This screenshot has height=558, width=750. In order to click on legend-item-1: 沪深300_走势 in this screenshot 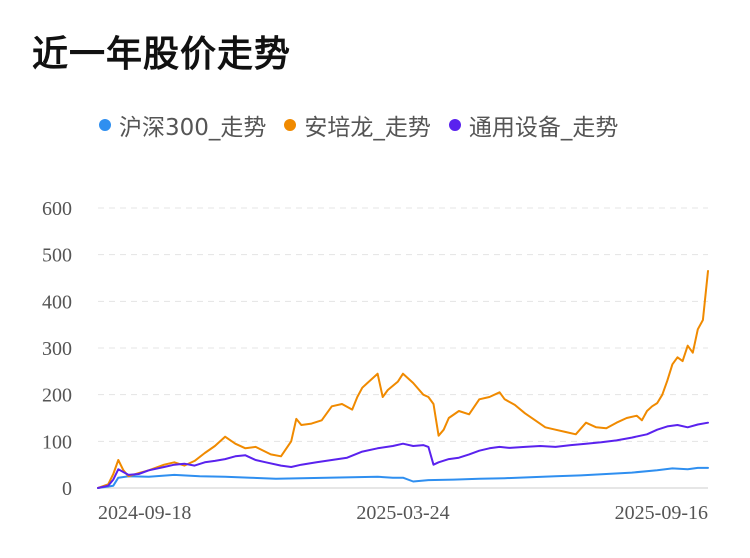, I will do `click(182, 125)`.